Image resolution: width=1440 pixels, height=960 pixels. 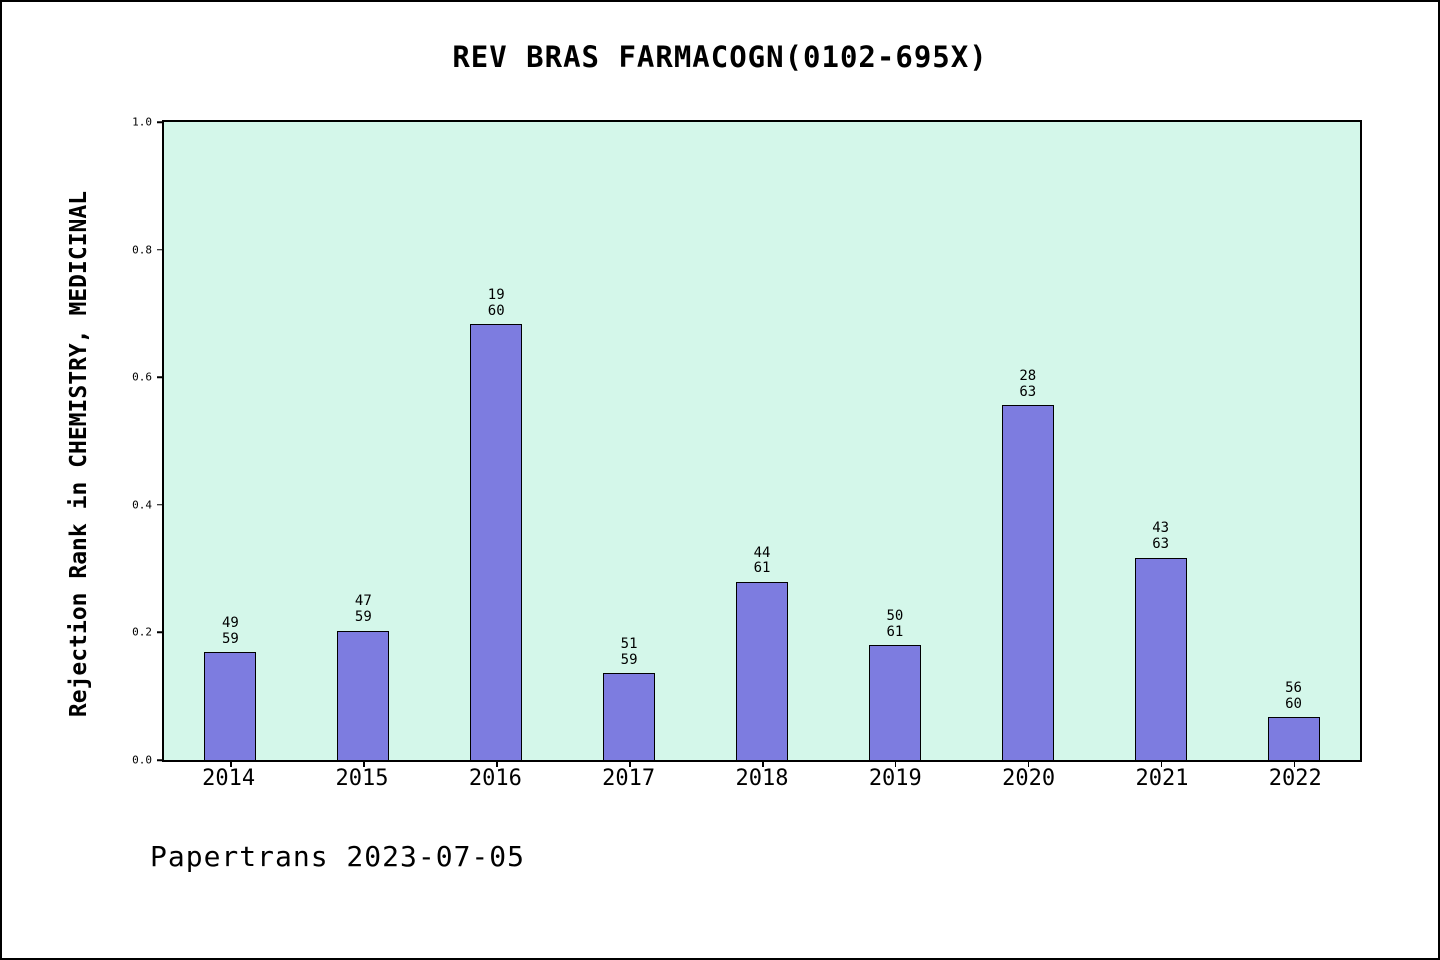 I want to click on bar-value-label: 44 61, so click(x=762, y=560).